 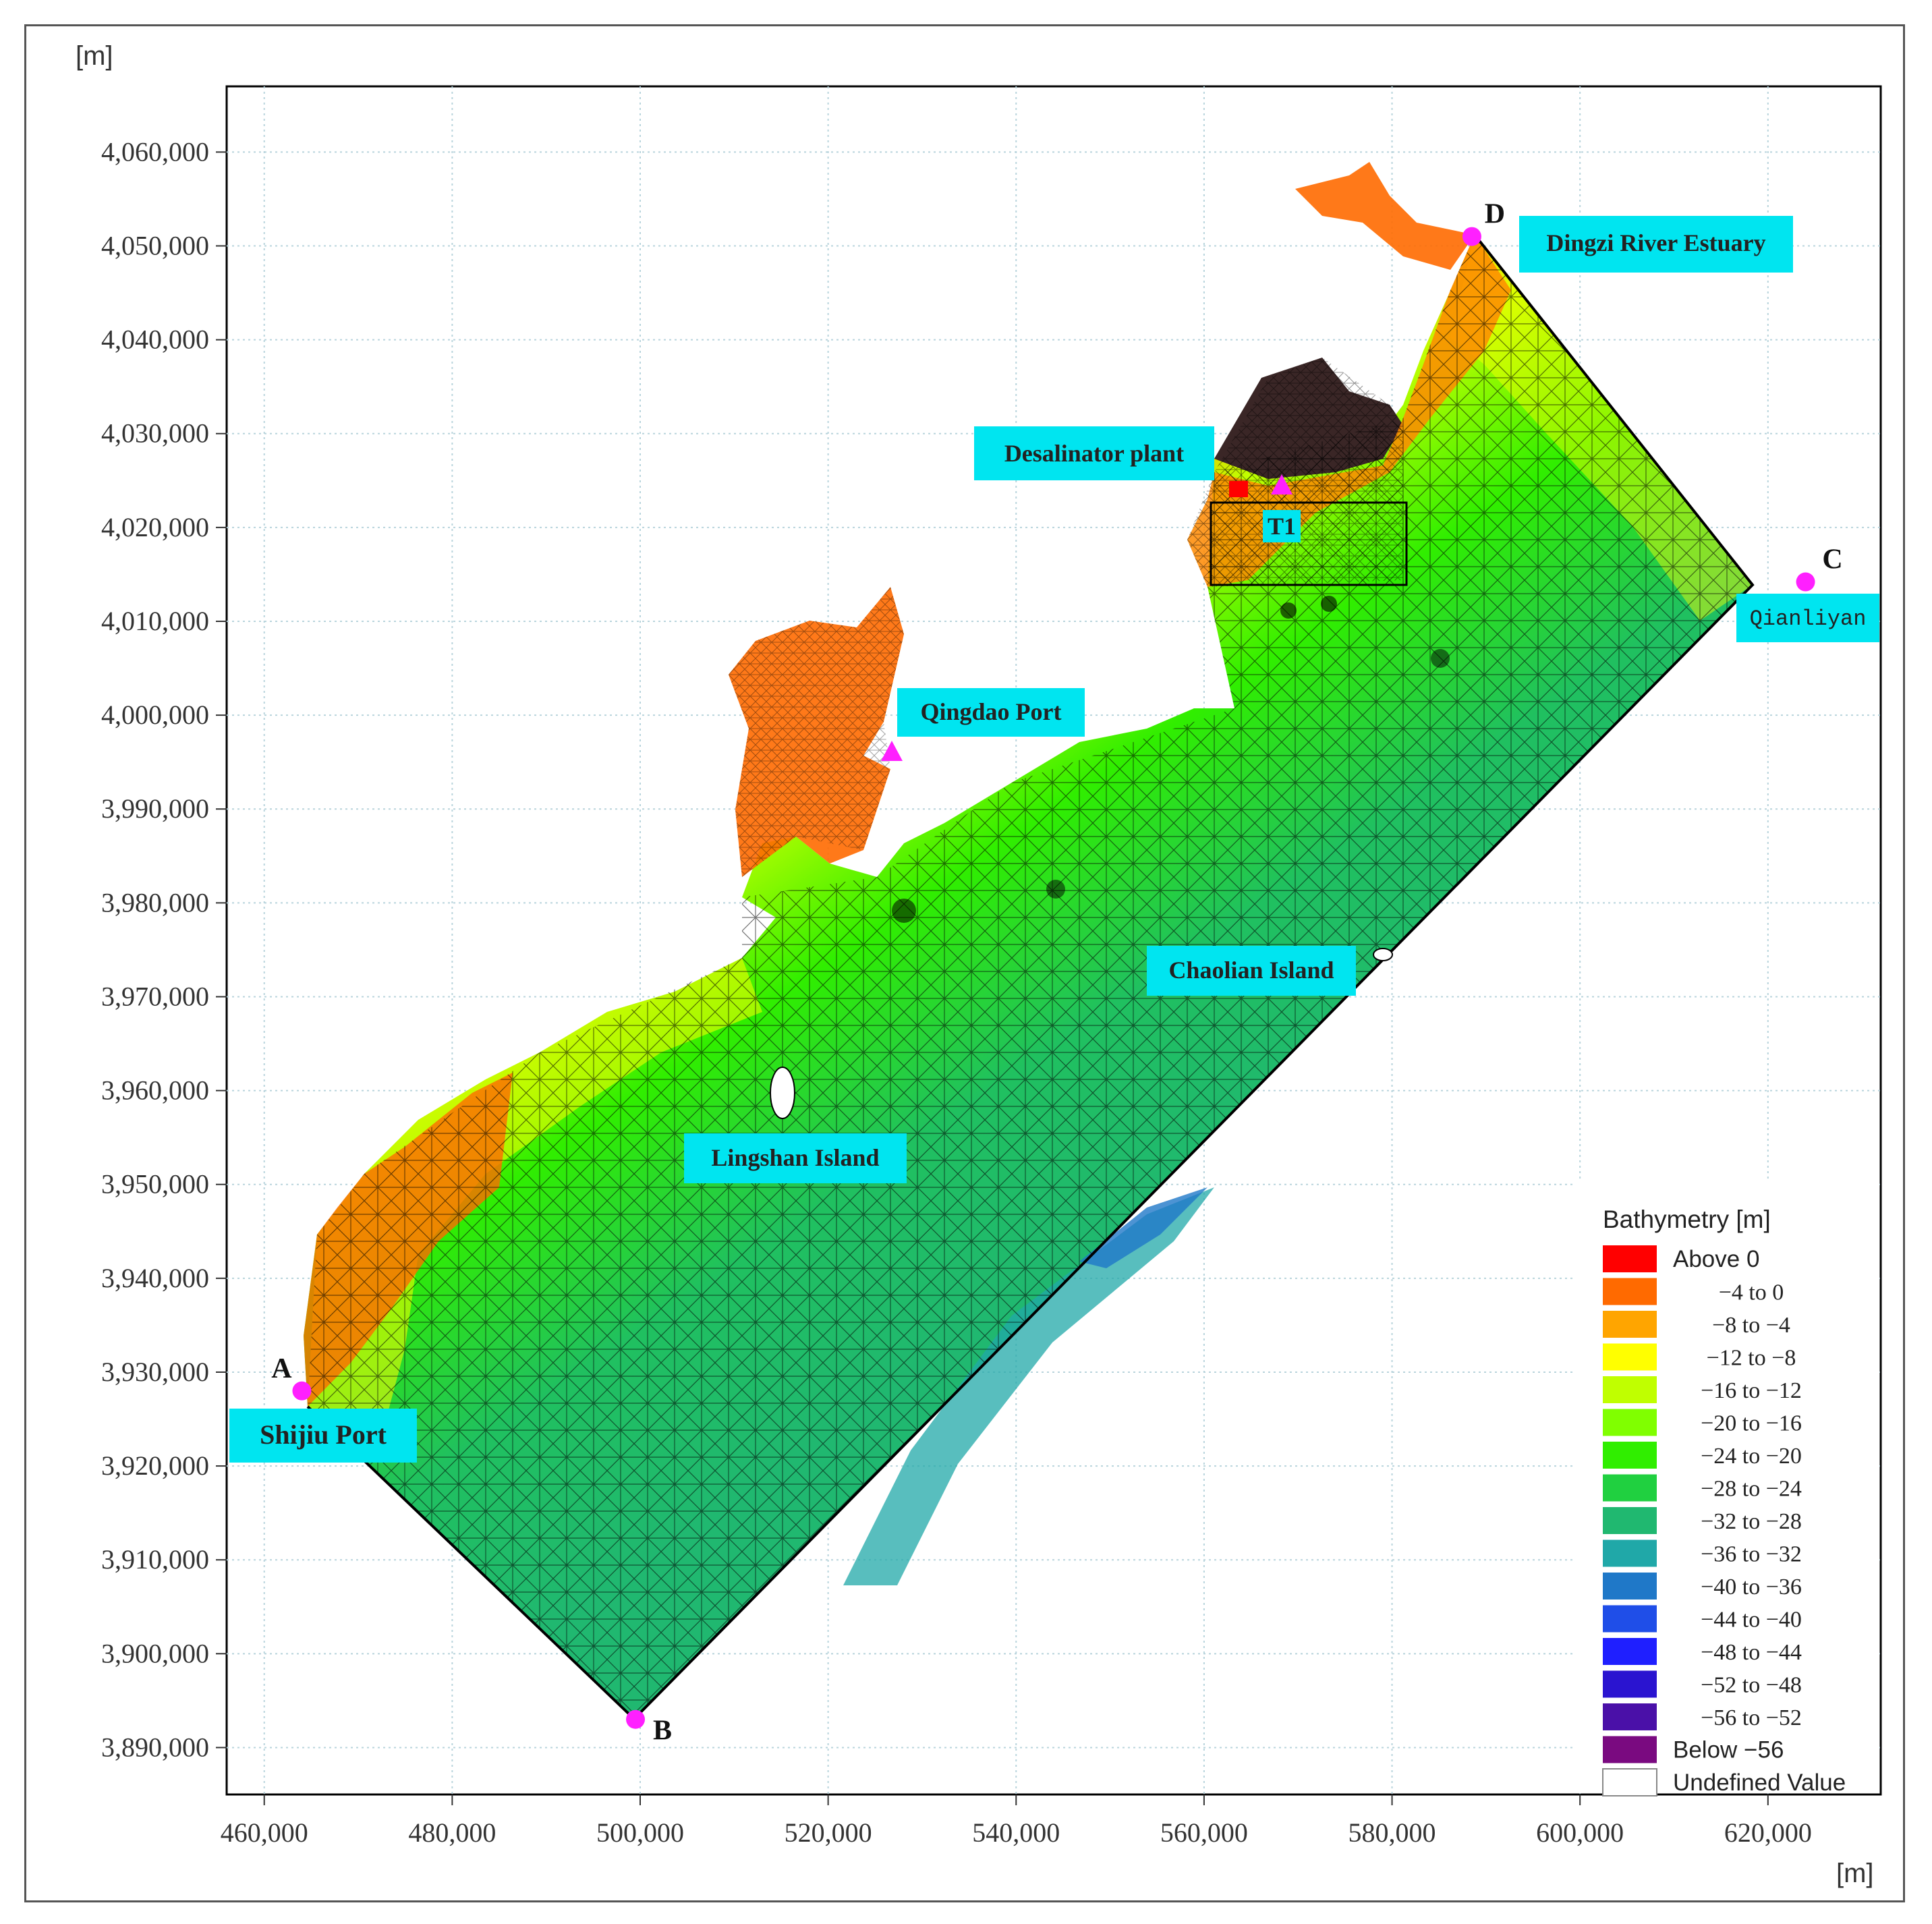 I want to click on estuary-arm, so click(x=1385, y=216).